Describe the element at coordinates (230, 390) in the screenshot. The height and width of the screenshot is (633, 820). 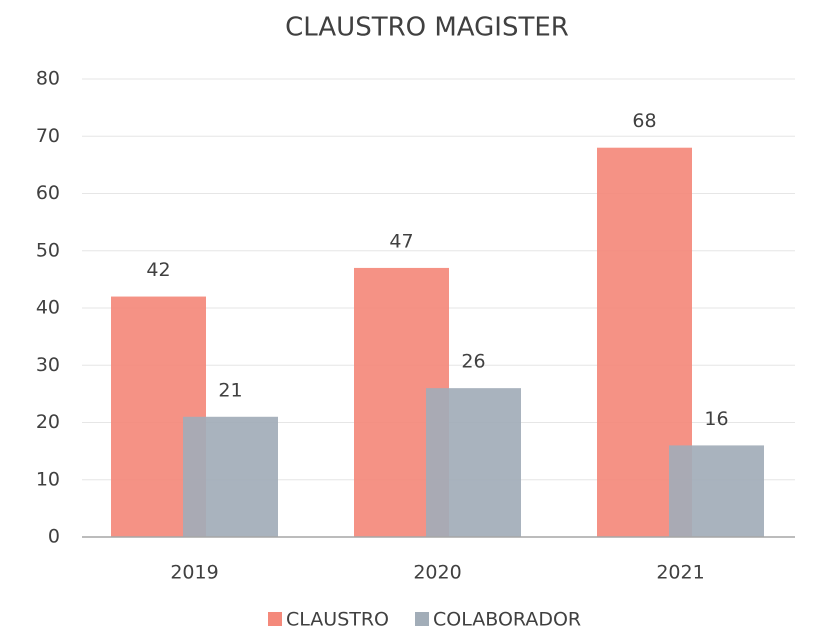
I see `data-label: 21` at that location.